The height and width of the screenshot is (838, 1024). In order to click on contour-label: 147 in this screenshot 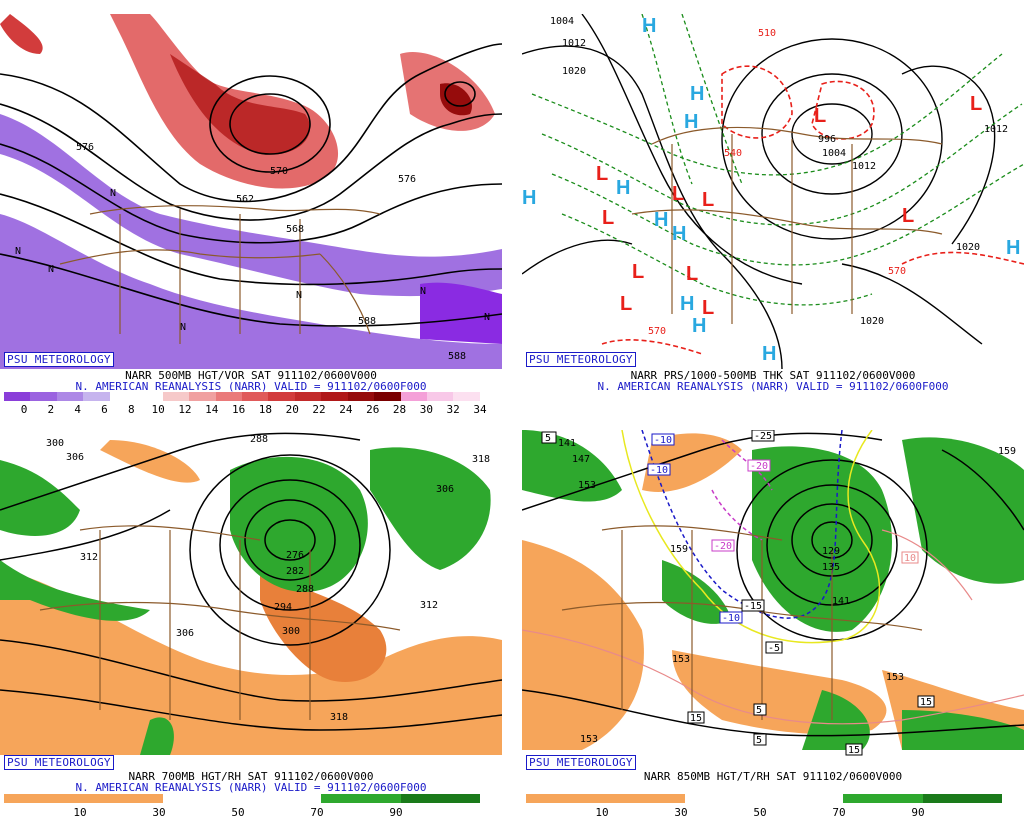, I will do `click(581, 459)`.